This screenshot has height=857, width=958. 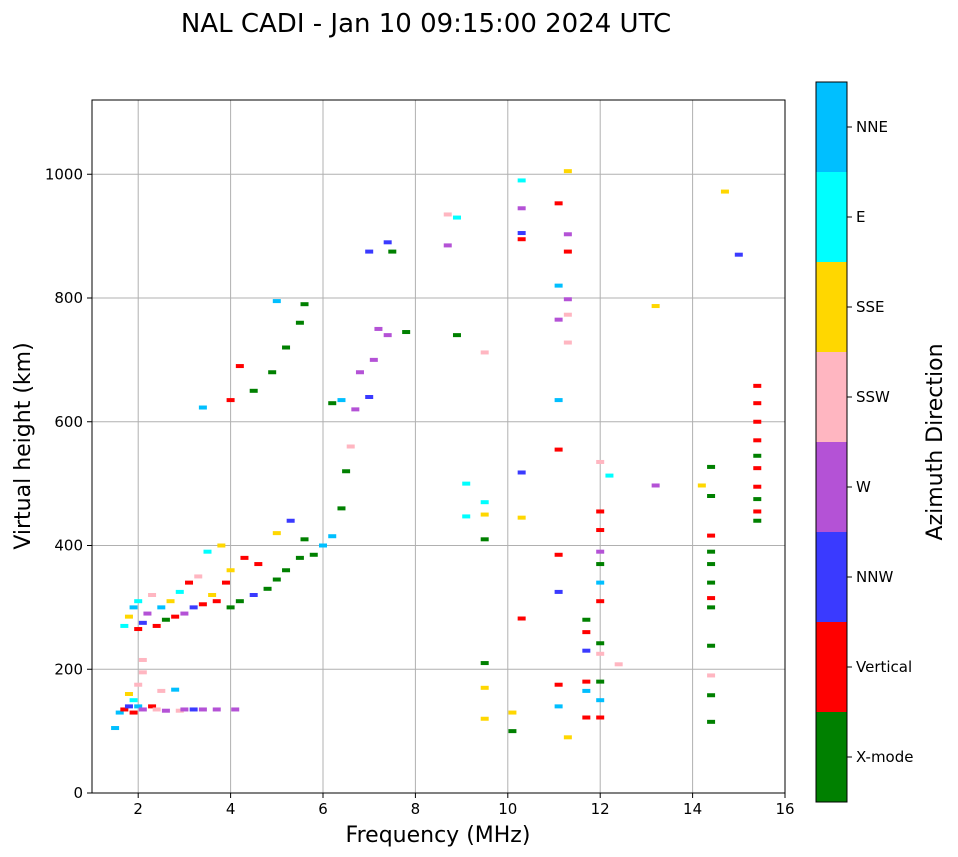 I want to click on x-tick-label: 16, so click(x=784, y=809).